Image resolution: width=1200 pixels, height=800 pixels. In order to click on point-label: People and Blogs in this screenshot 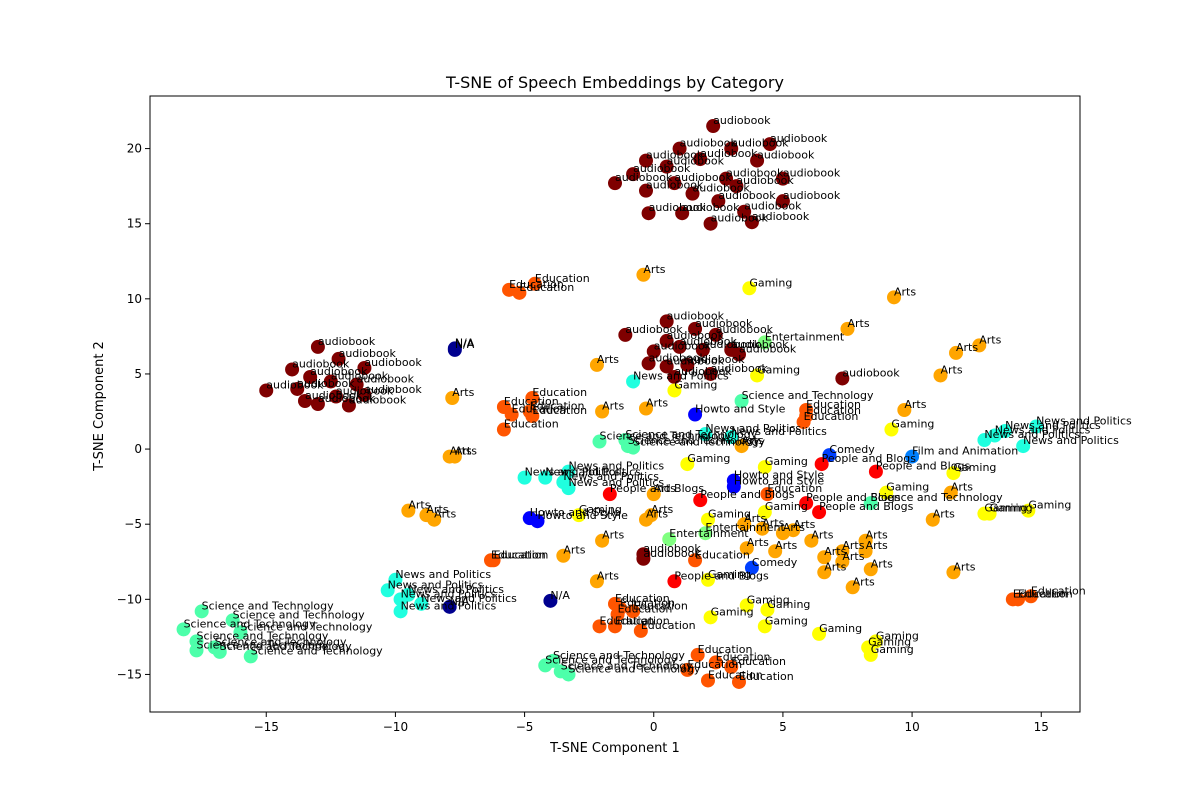, I will do `click(853, 497)`.